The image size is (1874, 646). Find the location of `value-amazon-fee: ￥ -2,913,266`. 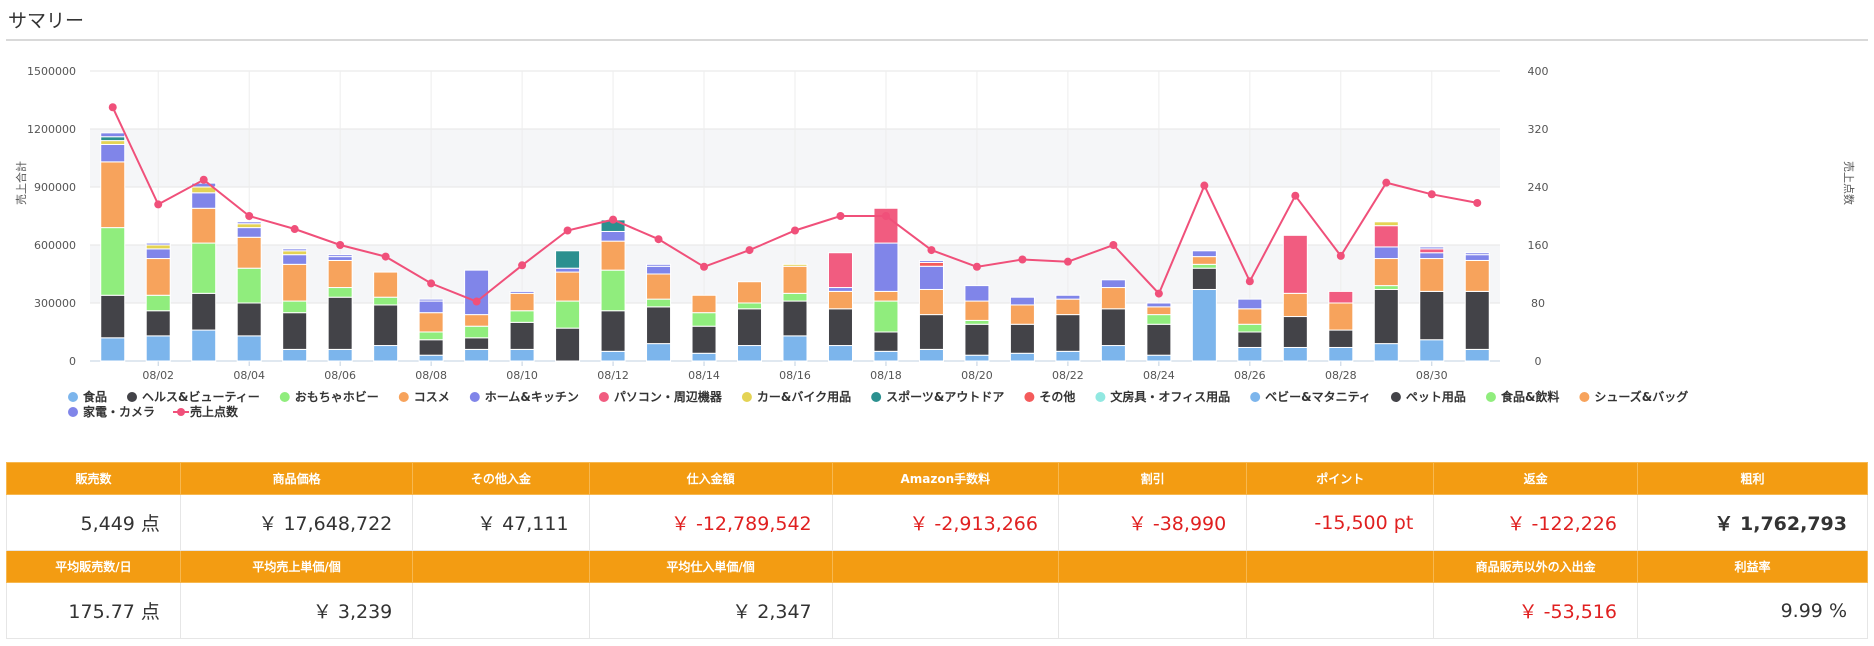

value-amazon-fee: ￥ -2,913,266 is located at coordinates (945, 522).